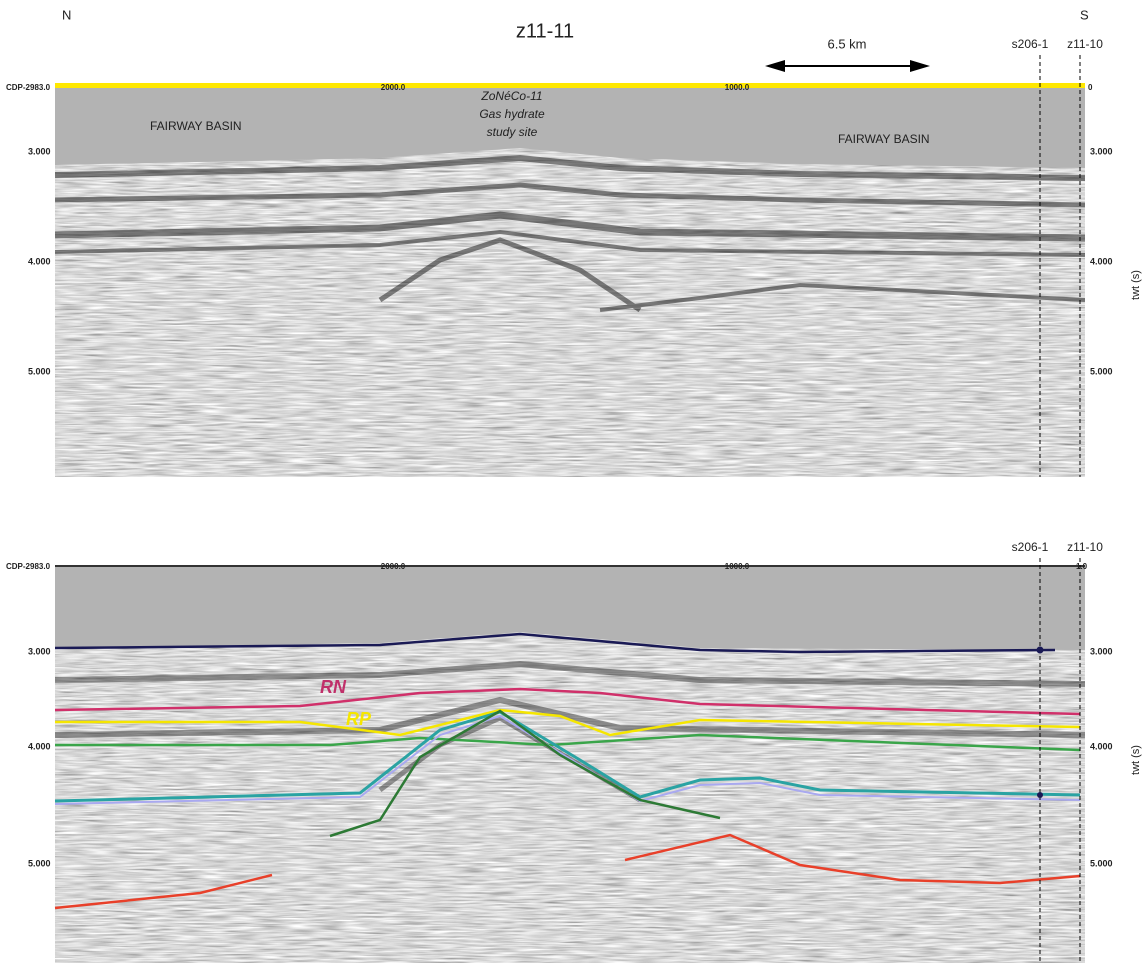 The width and height of the screenshot is (1144, 963). Describe the element at coordinates (1040, 722) in the screenshot. I see `well-markers` at that location.